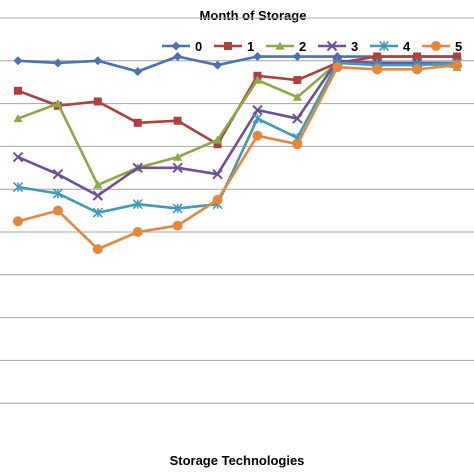  Describe the element at coordinates (237, 460) in the screenshot. I see `x-axis-label: Storage Technologies` at that location.